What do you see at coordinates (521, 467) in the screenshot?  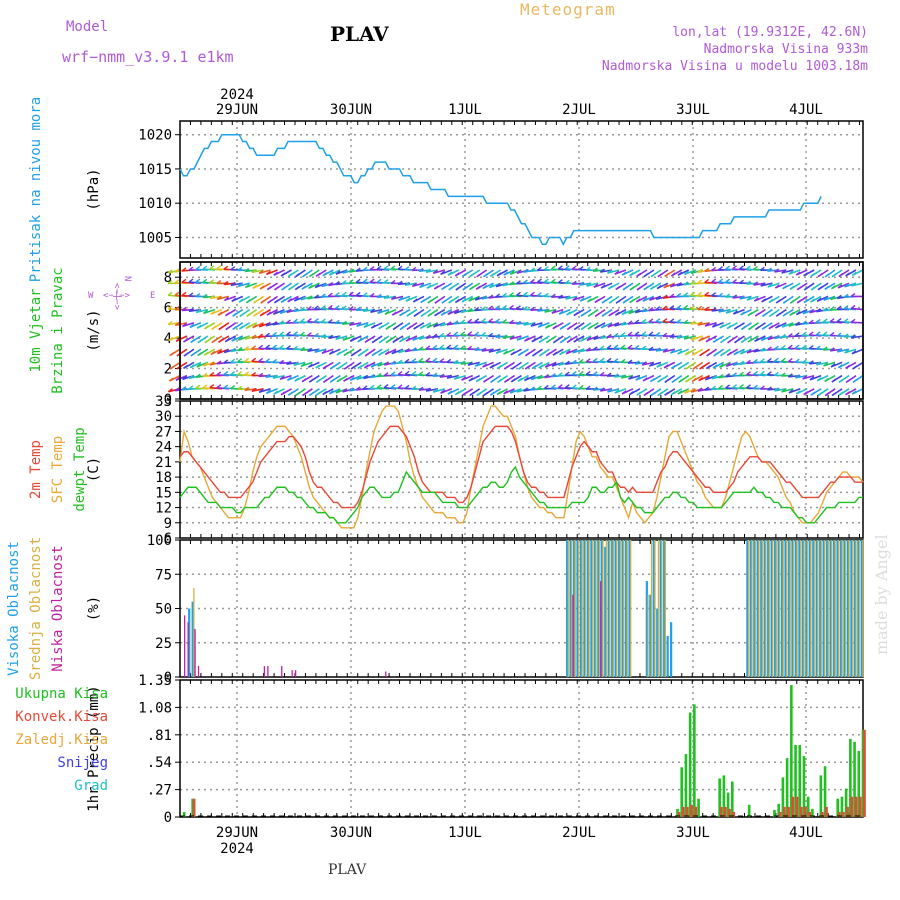 I see `temp2m-line` at bounding box center [521, 467].